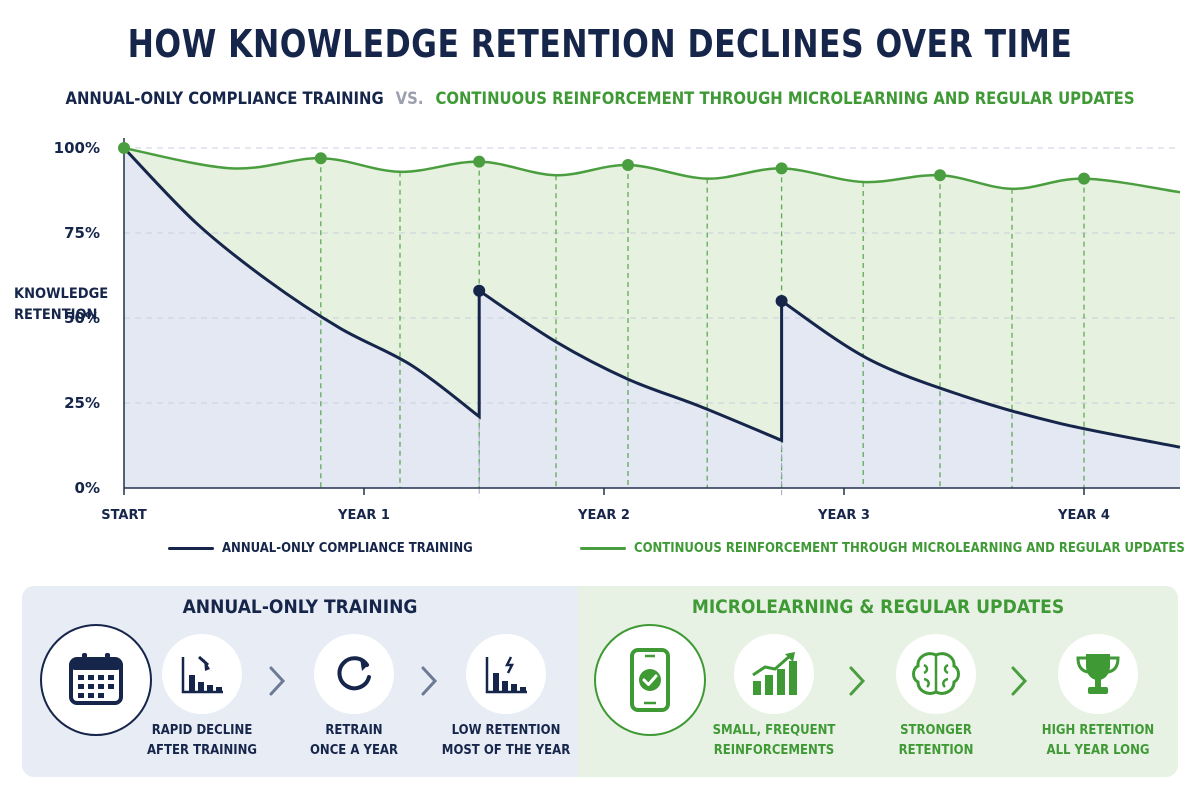 Image resolution: width=1200 pixels, height=800 pixels. What do you see at coordinates (82, 318) in the screenshot?
I see `y-tick-label: 50%` at bounding box center [82, 318].